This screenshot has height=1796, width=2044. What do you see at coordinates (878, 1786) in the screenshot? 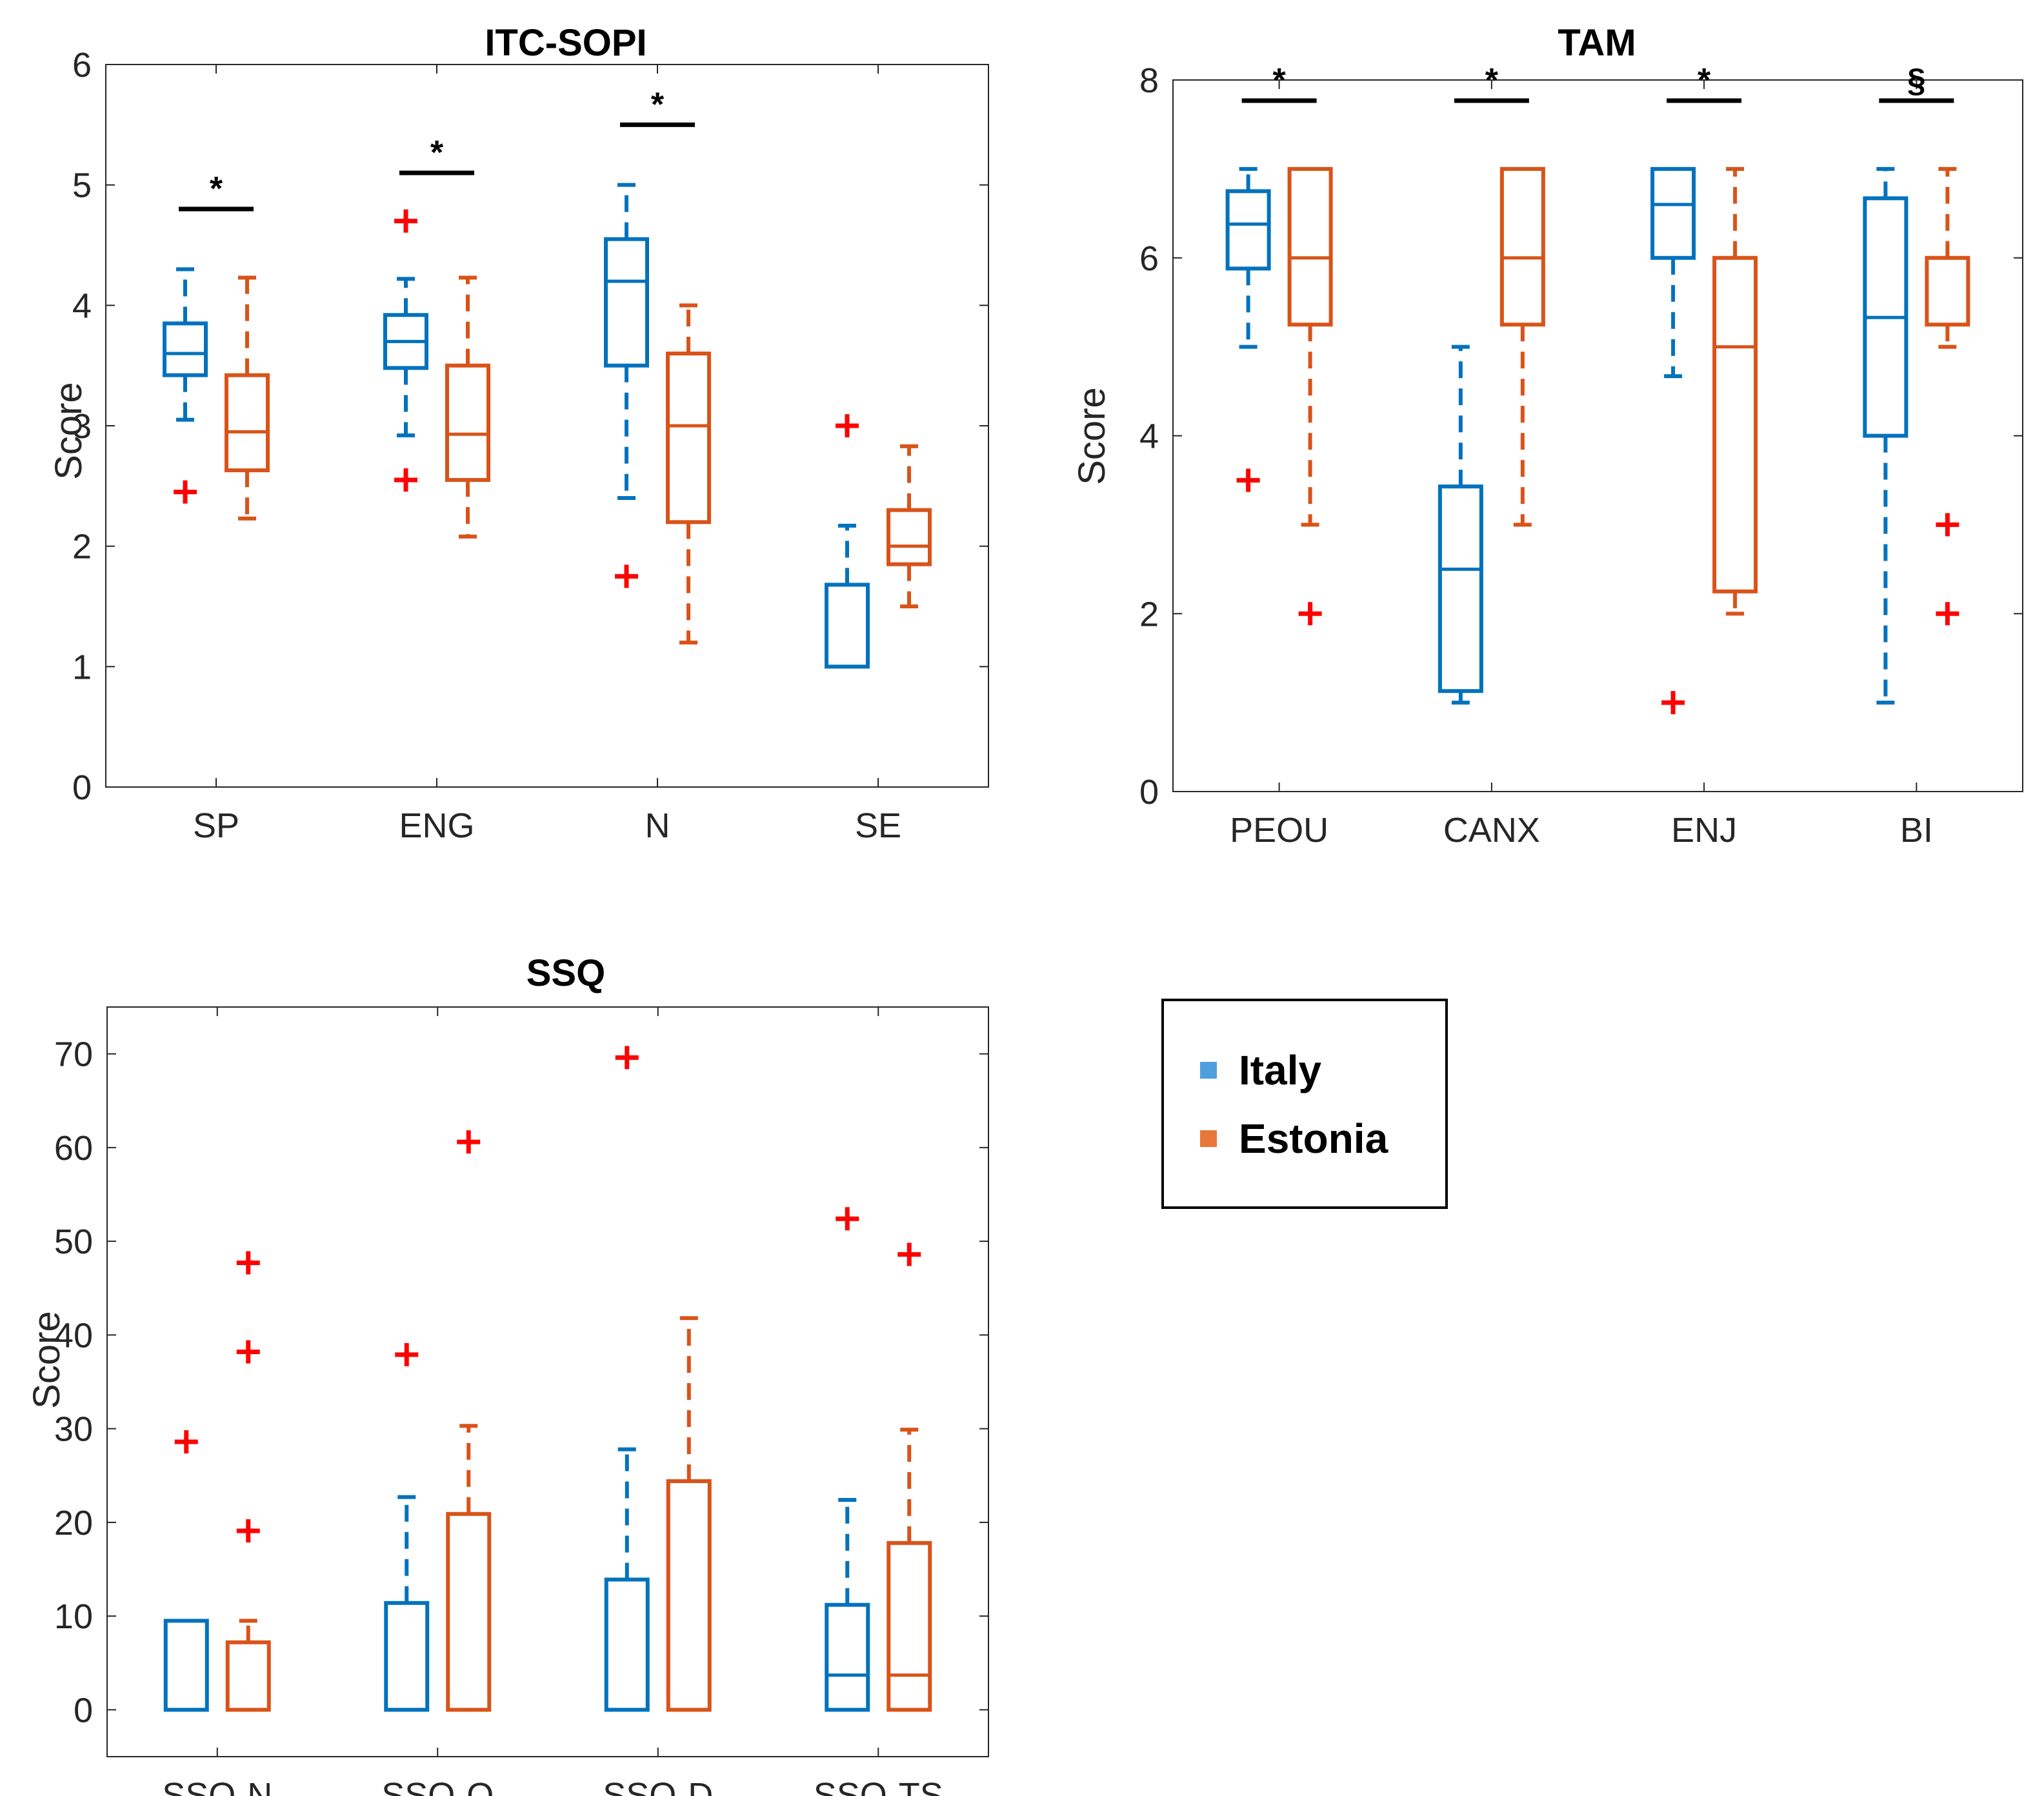
I see `x-category-label-ssq-ts: SSQ-TS` at bounding box center [878, 1786].